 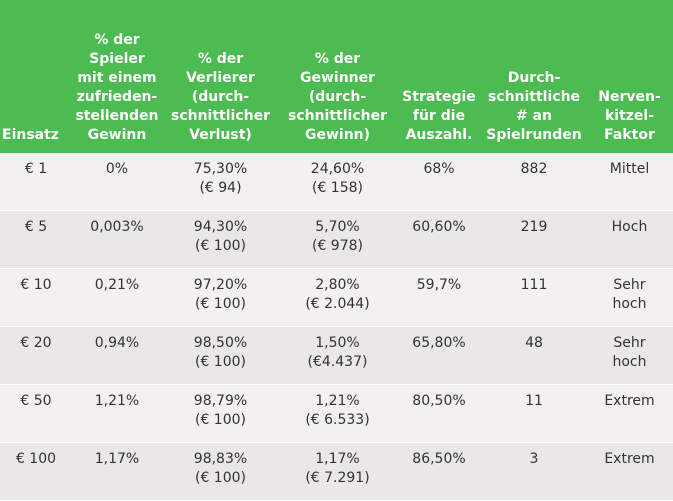 What do you see at coordinates (117, 59) in the screenshot?
I see `header-line: Spieler` at bounding box center [117, 59].